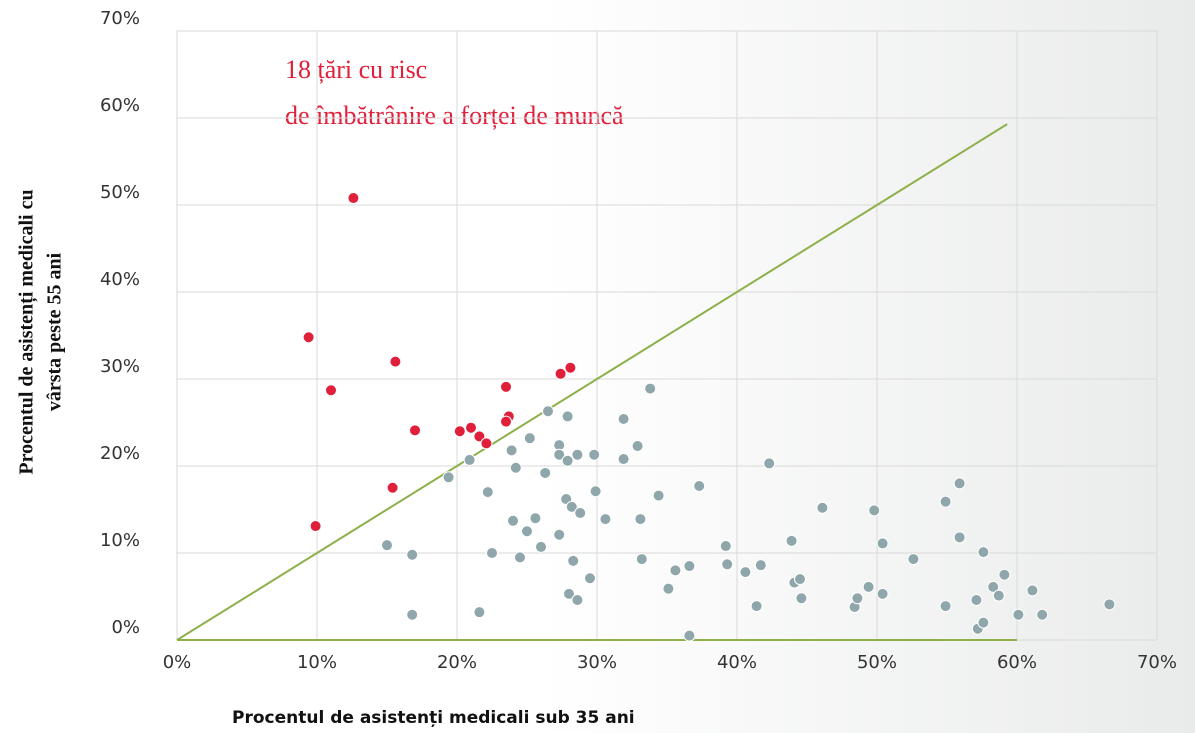 This screenshot has width=1195, height=733. What do you see at coordinates (120, 453) in the screenshot?
I see `y-tick-label: 20%` at bounding box center [120, 453].